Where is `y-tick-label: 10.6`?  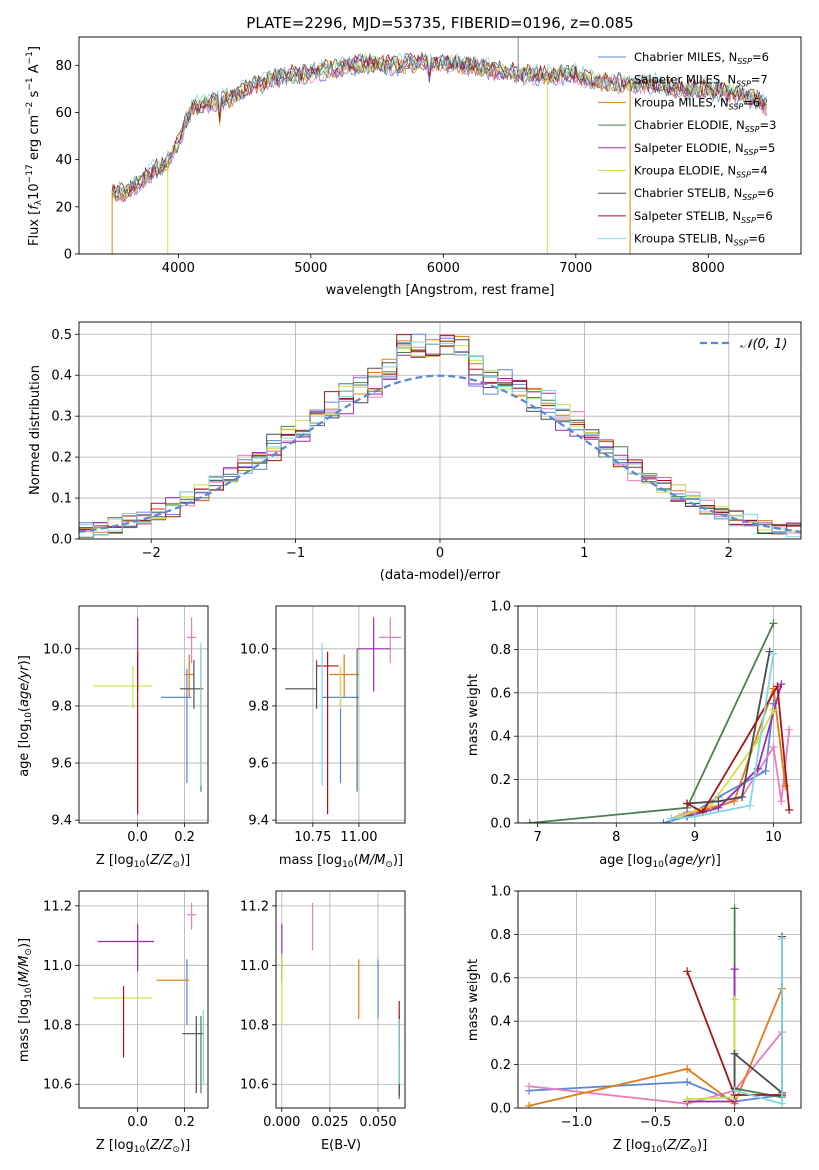
y-tick-label: 10.6 is located at coordinates (57, 1085).